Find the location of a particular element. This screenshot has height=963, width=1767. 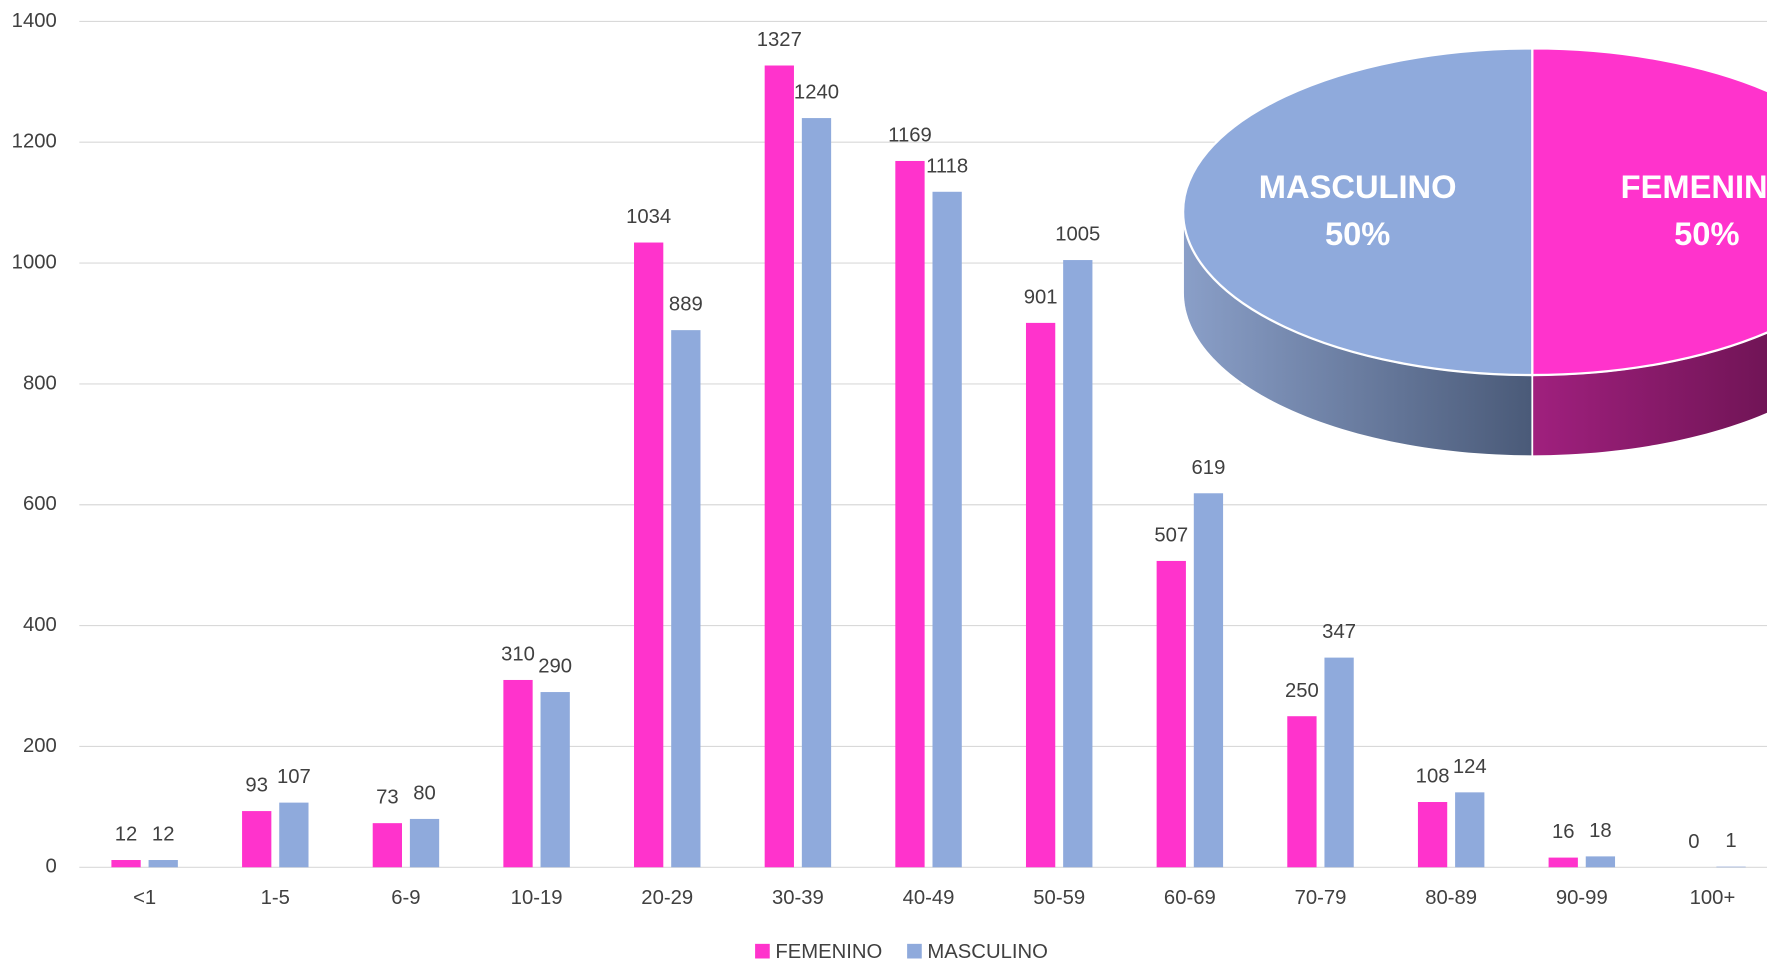

y-tick-label: 800 is located at coordinates (40, 383).